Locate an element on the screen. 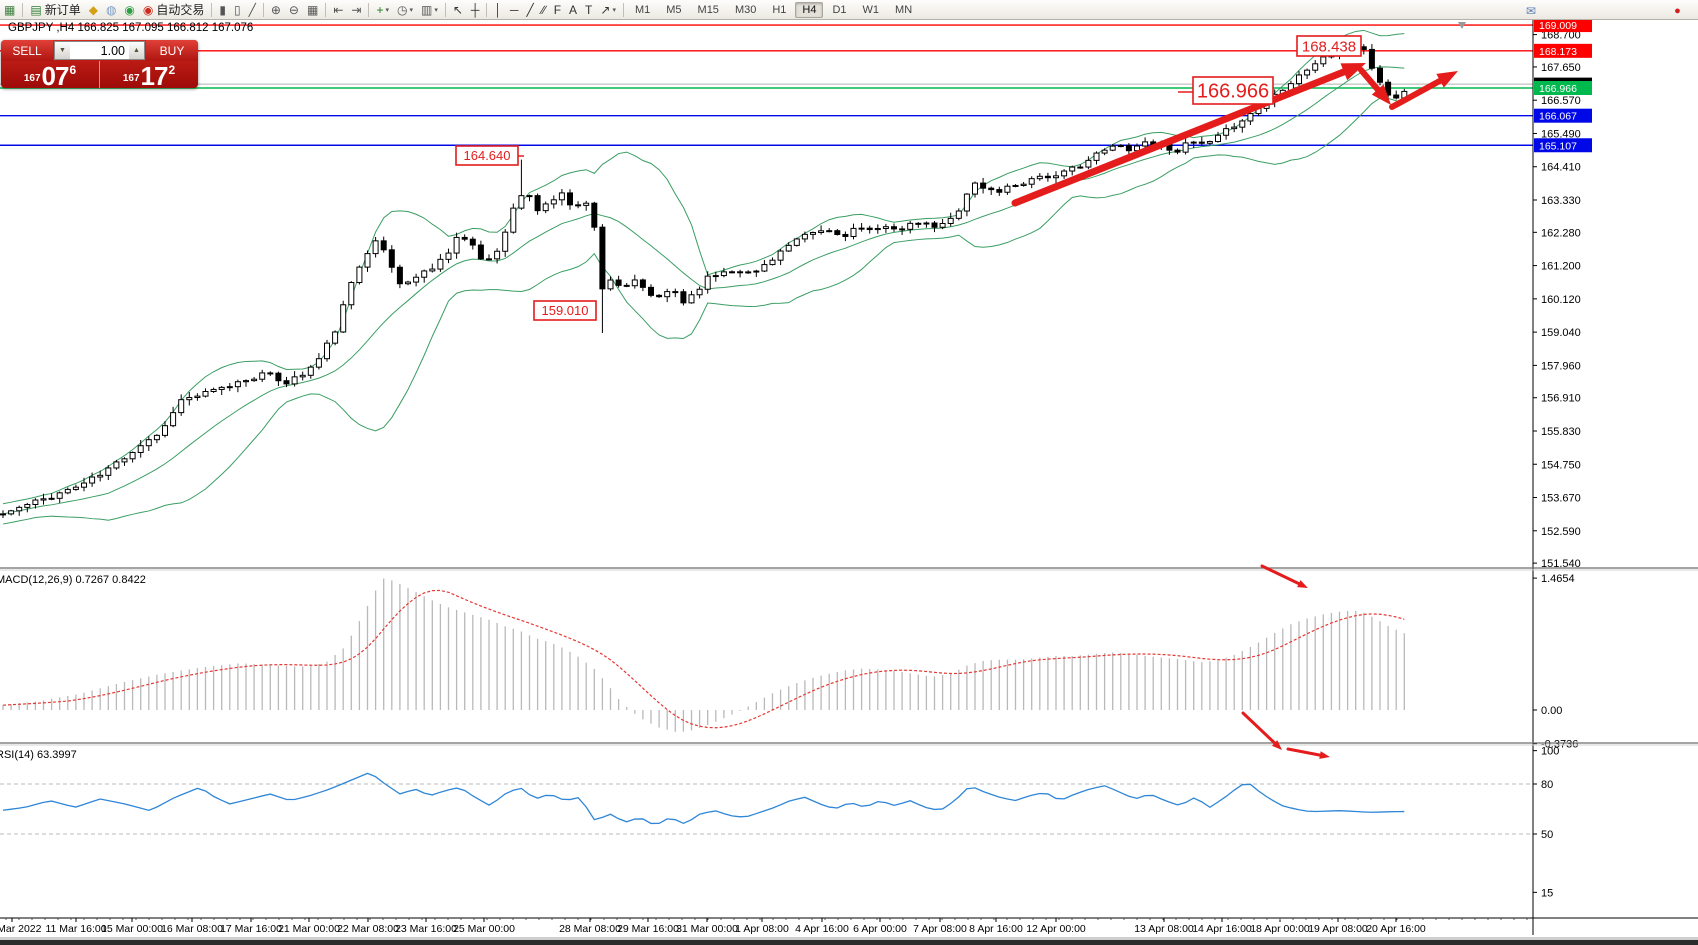 Image resolution: width=1698 pixels, height=945 pixels. signals-icon: ◉ is located at coordinates (129, 10).